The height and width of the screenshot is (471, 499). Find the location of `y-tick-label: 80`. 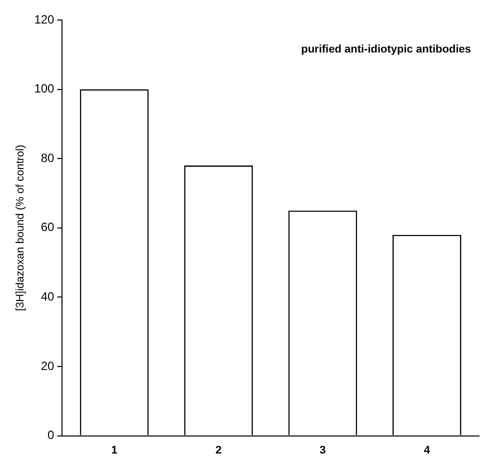

y-tick-label: 80 is located at coordinates (47, 157).